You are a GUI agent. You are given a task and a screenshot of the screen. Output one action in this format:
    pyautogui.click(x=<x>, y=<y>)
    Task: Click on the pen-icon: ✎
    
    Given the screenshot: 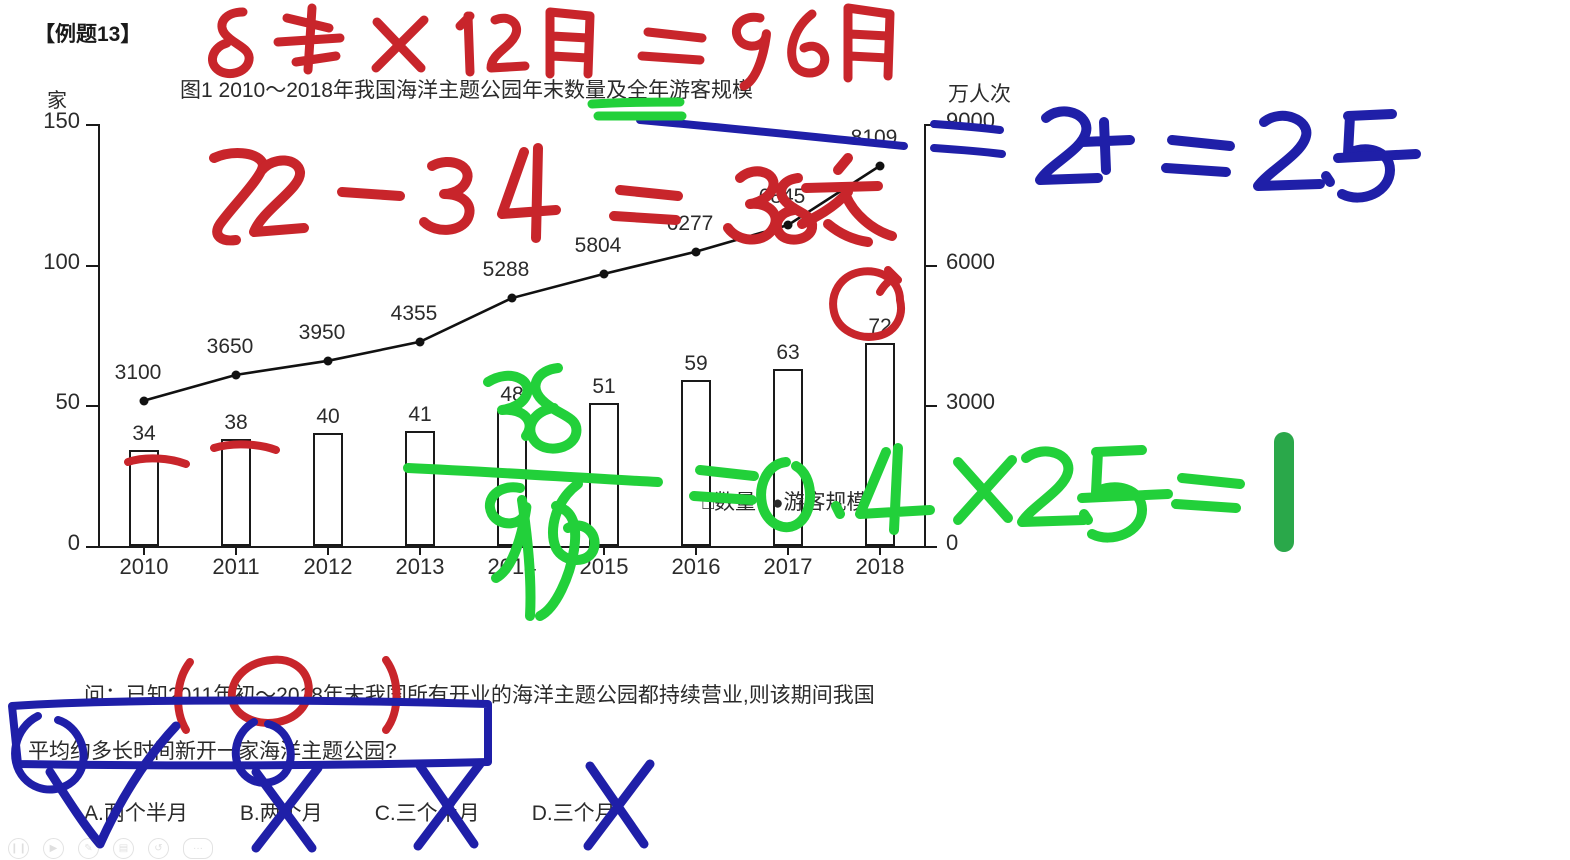 What is the action you would take?
    pyautogui.click(x=88, y=848)
    